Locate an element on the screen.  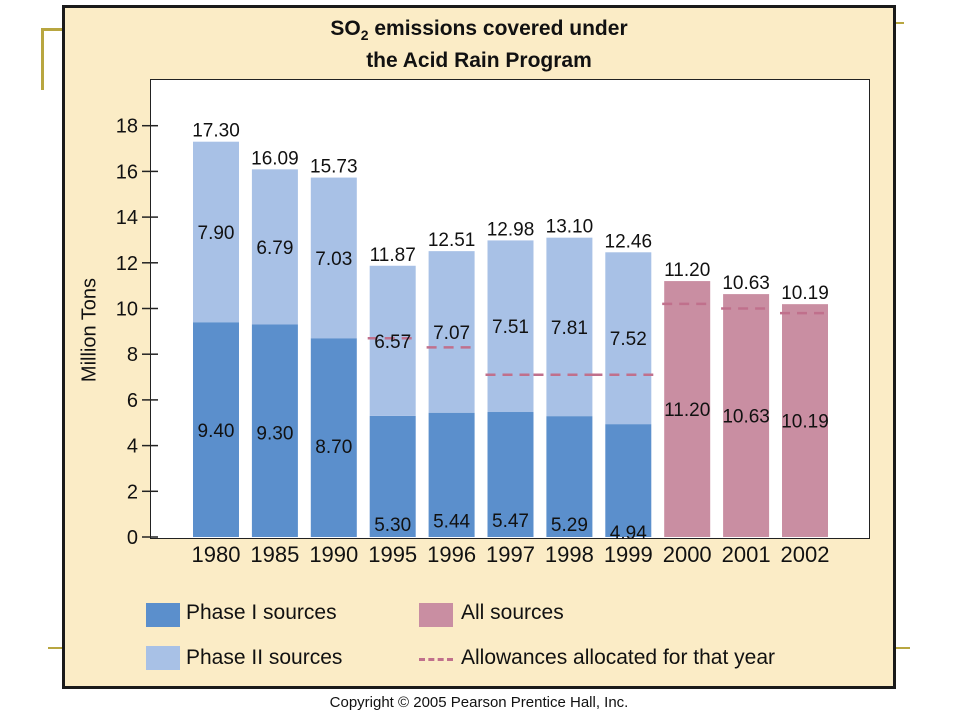
y-tick-label-4: 4 is located at coordinates (132, 447).